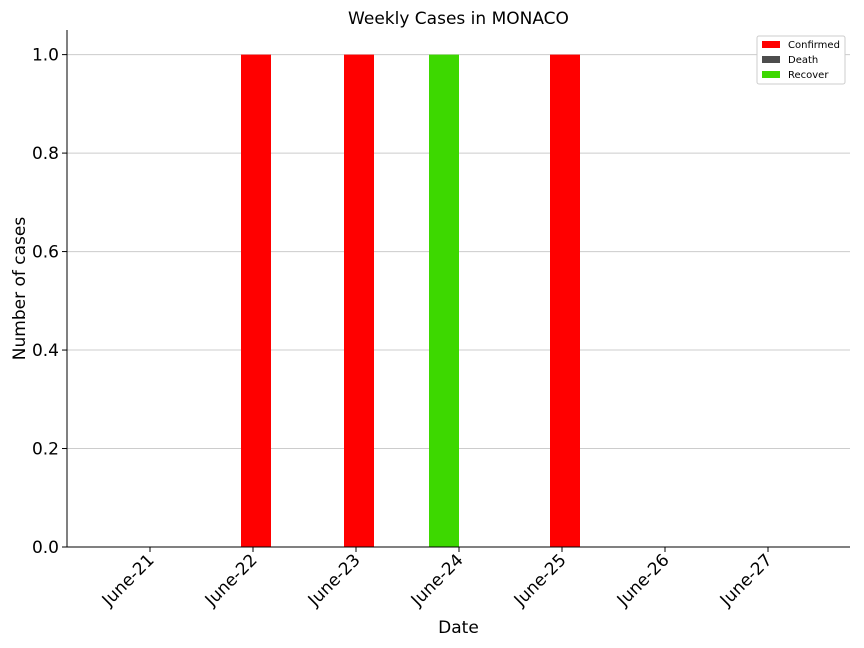  Describe the element at coordinates (771, 74) in the screenshot. I see `legend-swatch-recover` at that location.